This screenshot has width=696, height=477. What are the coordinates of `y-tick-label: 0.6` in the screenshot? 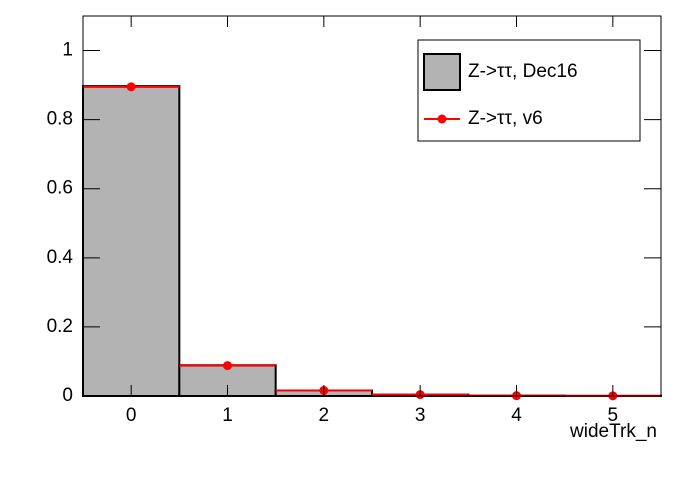 It's located at (60, 188).